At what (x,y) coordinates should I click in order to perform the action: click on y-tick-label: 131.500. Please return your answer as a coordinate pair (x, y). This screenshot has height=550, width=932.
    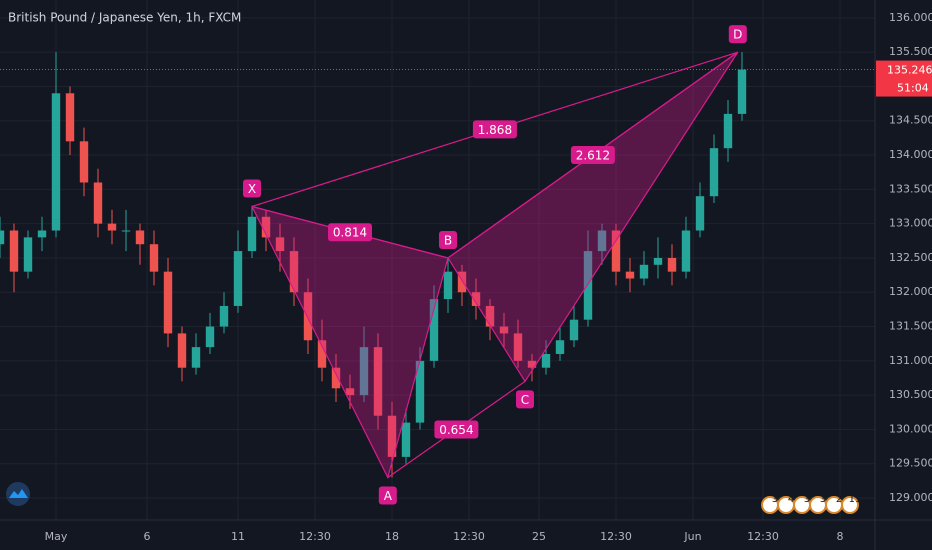
    Looking at the image, I should click on (910, 326).